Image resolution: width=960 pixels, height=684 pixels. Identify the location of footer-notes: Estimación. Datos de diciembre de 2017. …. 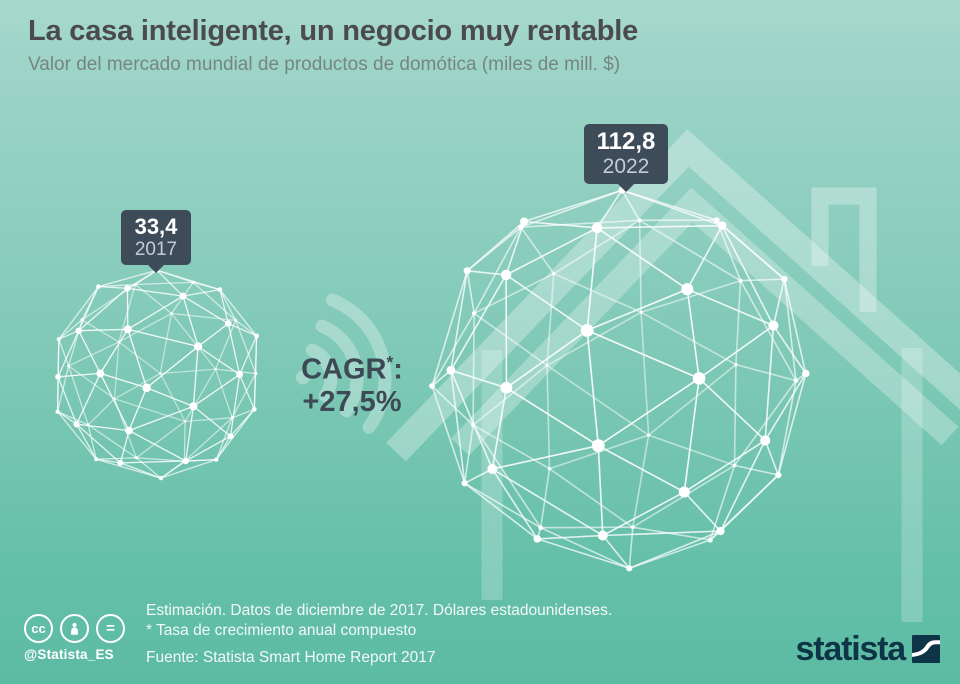
(379, 634).